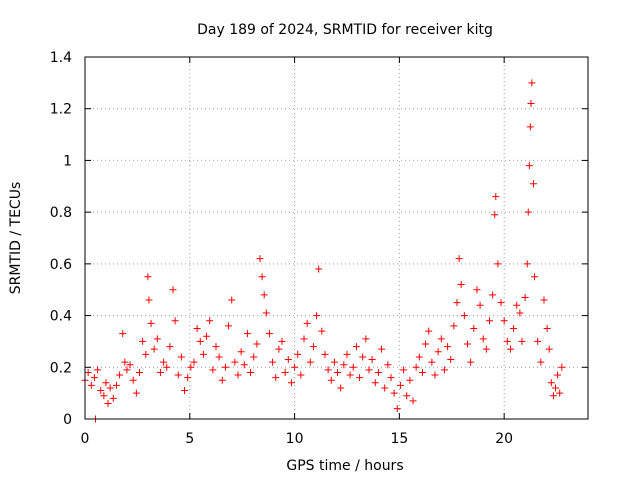 The image size is (640, 485). What do you see at coordinates (61, 110) in the screenshot?
I see `y-tick-label: 1.2` at bounding box center [61, 110].